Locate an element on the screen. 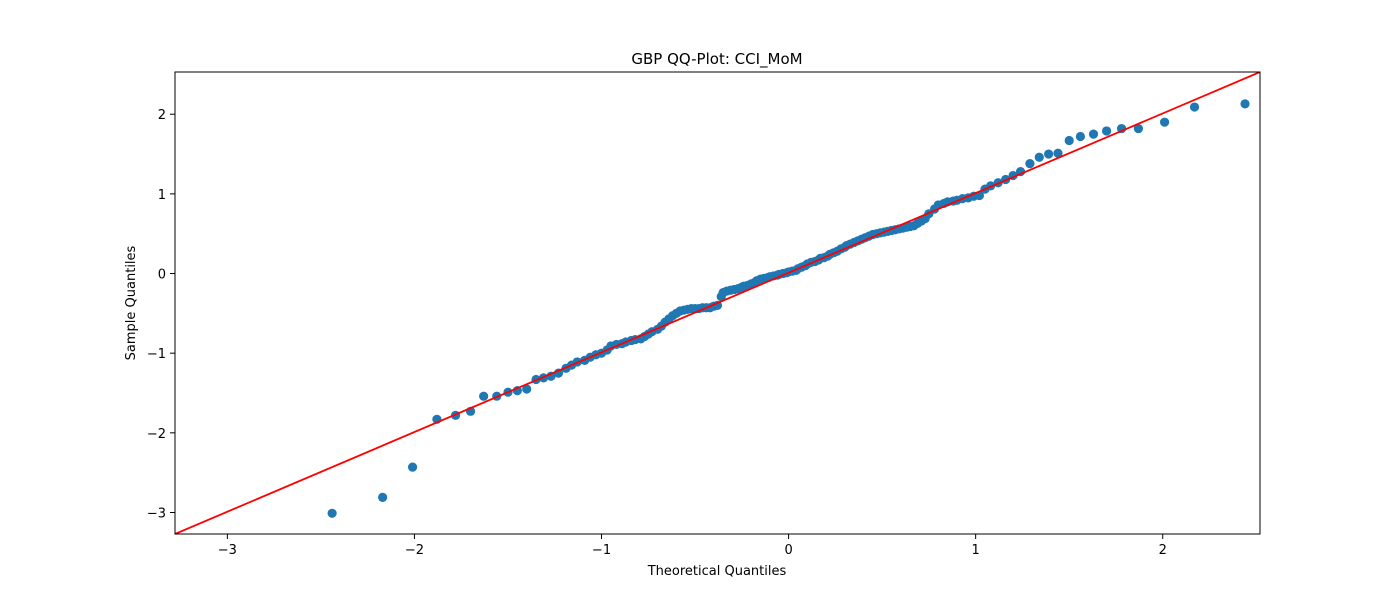 The height and width of the screenshot is (604, 1400). y-tick-label: 1 is located at coordinates (162, 195).